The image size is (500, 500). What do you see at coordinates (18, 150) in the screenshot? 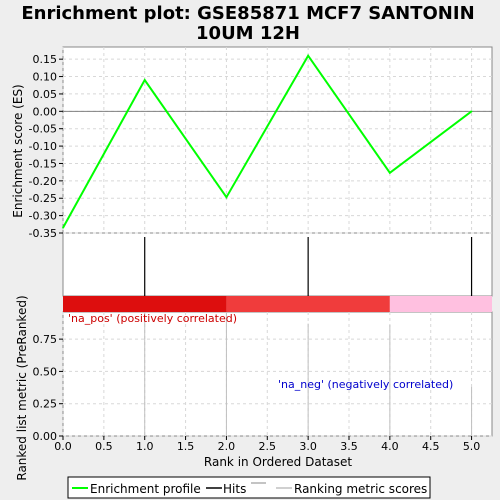
I see `es-y-axis-label: Enrichment score (ES)` at bounding box center [18, 150].